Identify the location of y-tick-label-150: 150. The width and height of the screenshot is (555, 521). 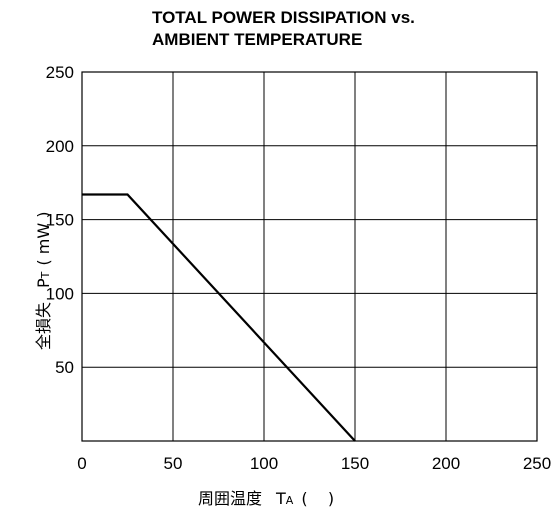
(60, 220).